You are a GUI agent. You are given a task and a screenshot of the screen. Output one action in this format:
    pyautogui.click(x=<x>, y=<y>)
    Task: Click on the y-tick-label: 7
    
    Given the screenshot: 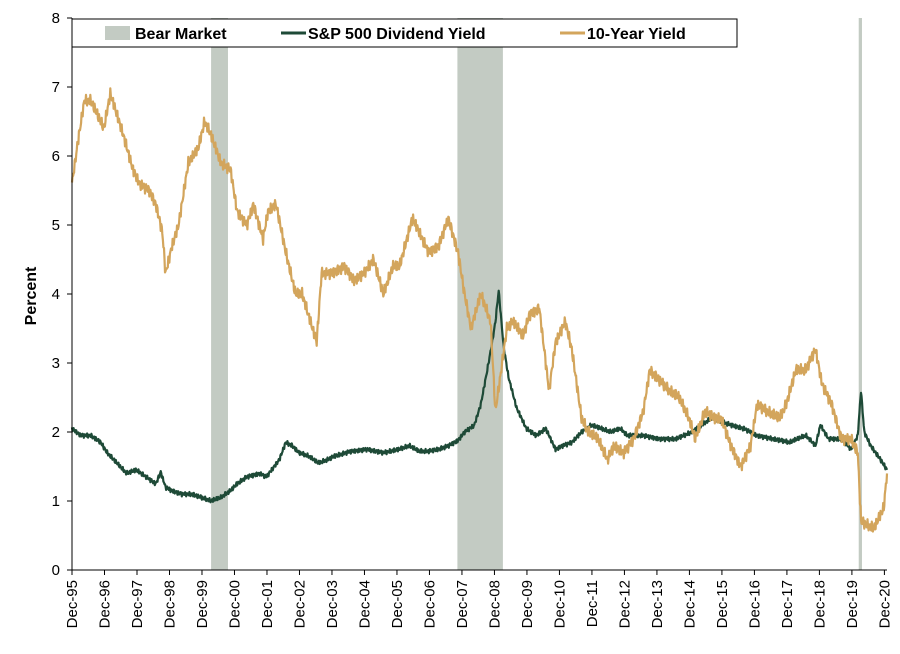 What is the action you would take?
    pyautogui.click(x=56, y=87)
    